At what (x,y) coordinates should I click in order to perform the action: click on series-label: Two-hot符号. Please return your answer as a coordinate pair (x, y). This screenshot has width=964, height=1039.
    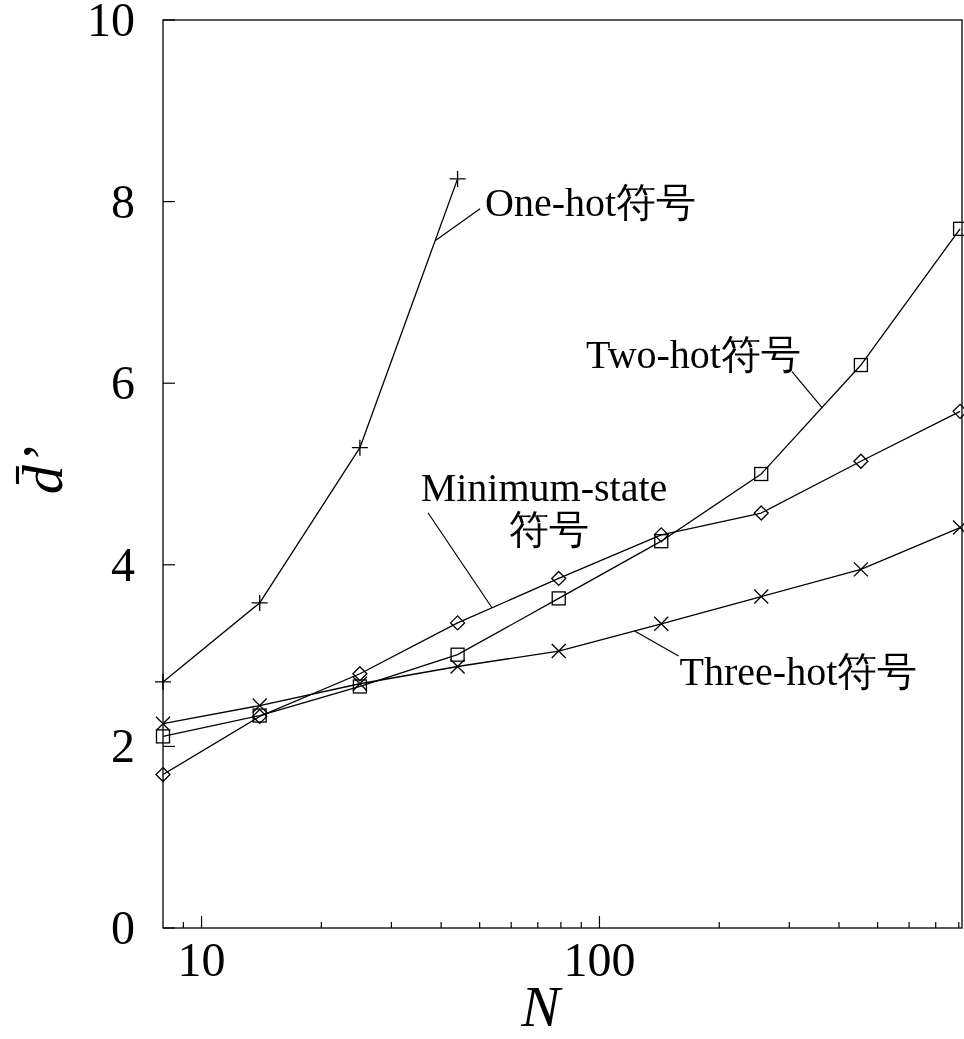
    Looking at the image, I should click on (693, 354).